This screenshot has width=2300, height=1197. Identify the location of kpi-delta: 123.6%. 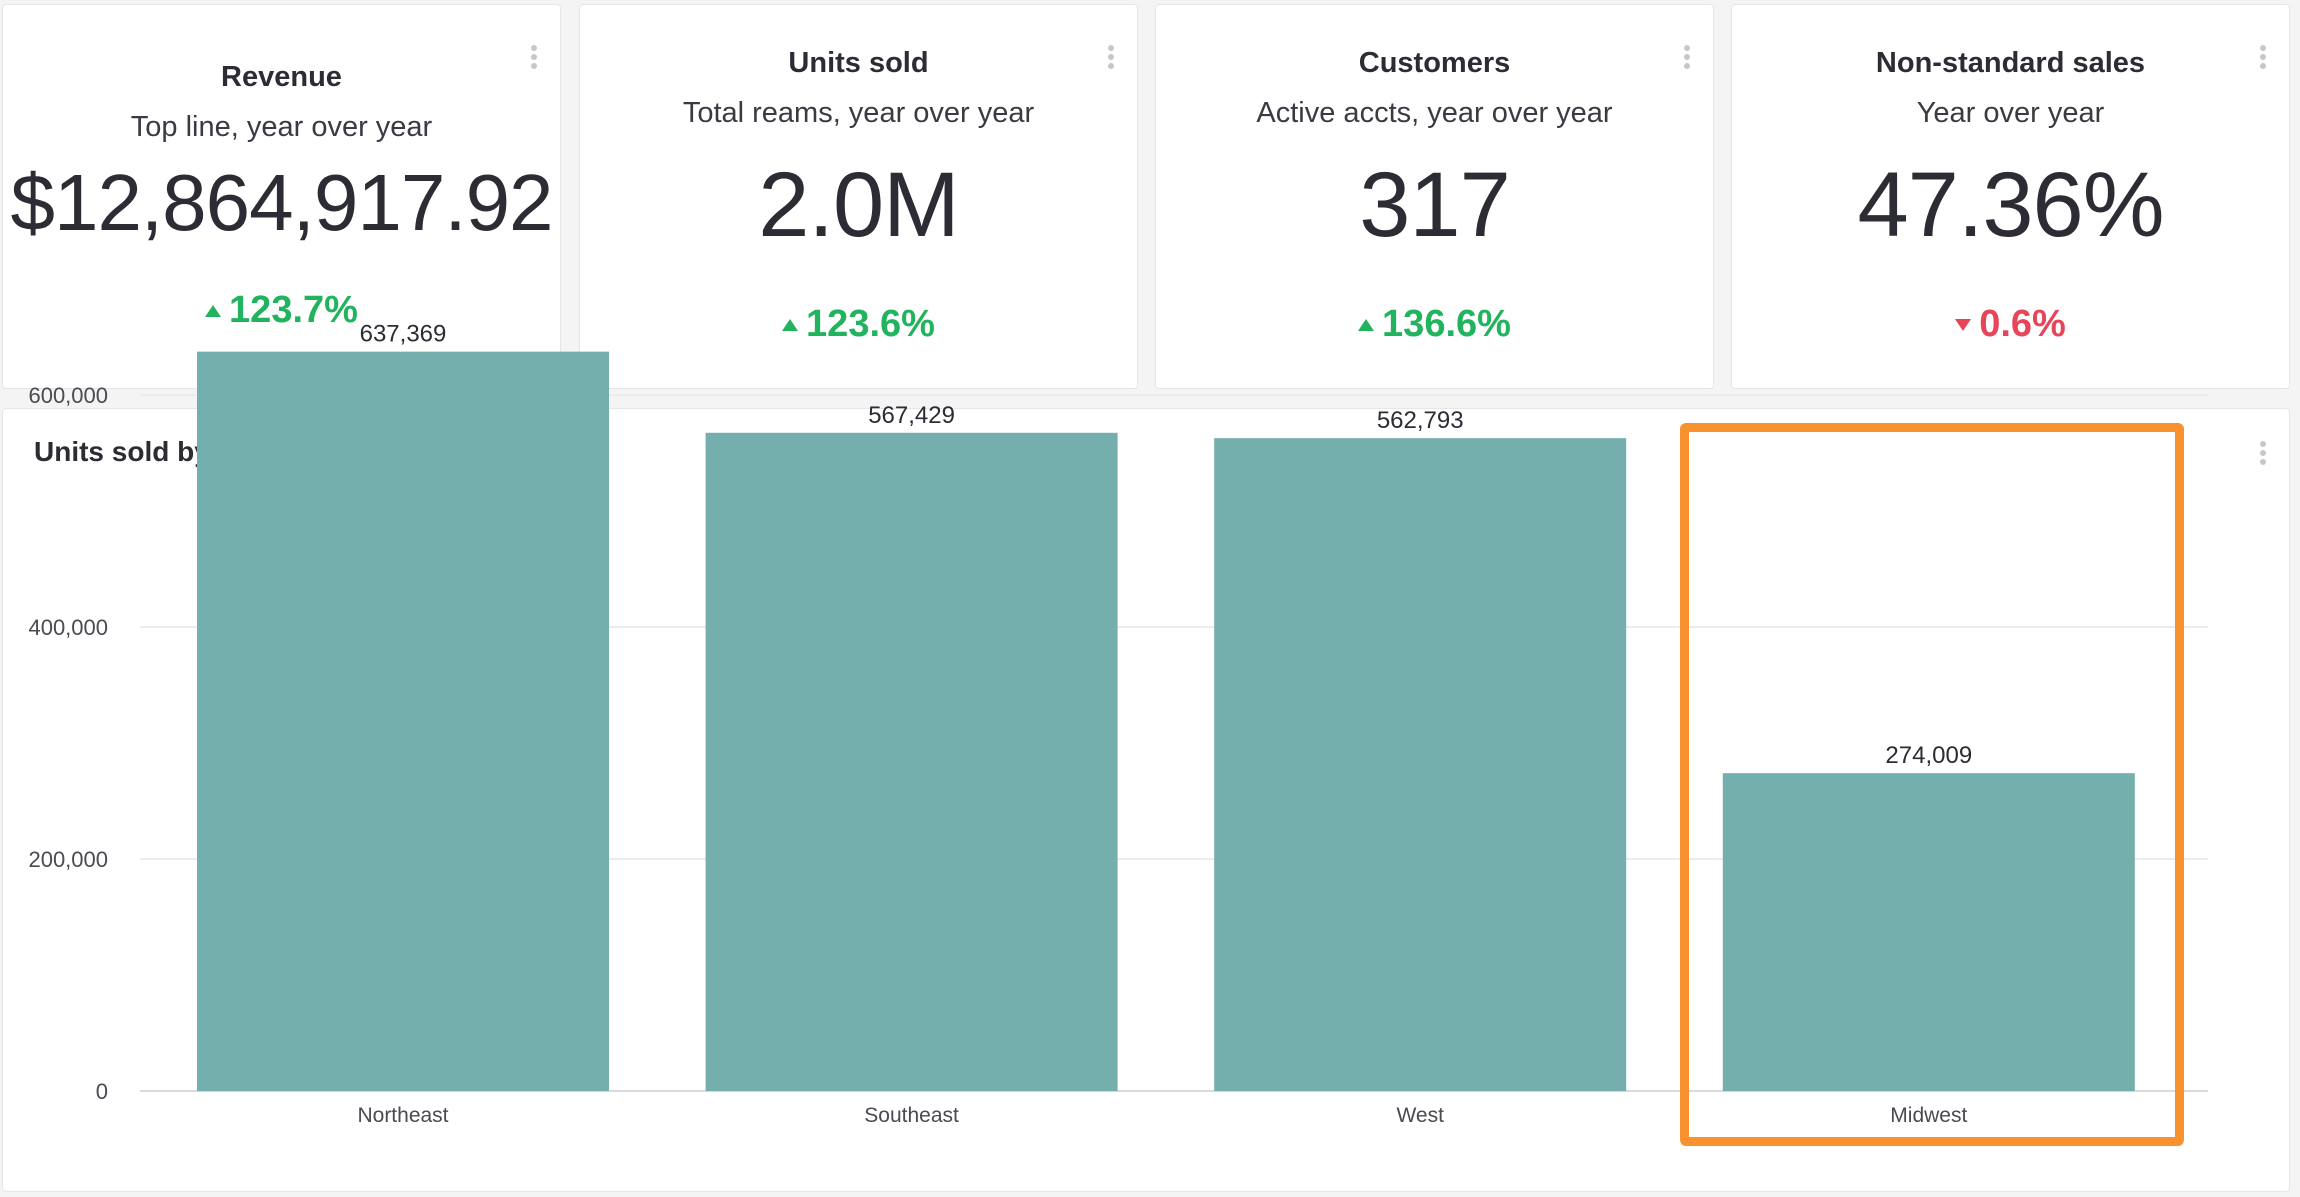
(858, 324).